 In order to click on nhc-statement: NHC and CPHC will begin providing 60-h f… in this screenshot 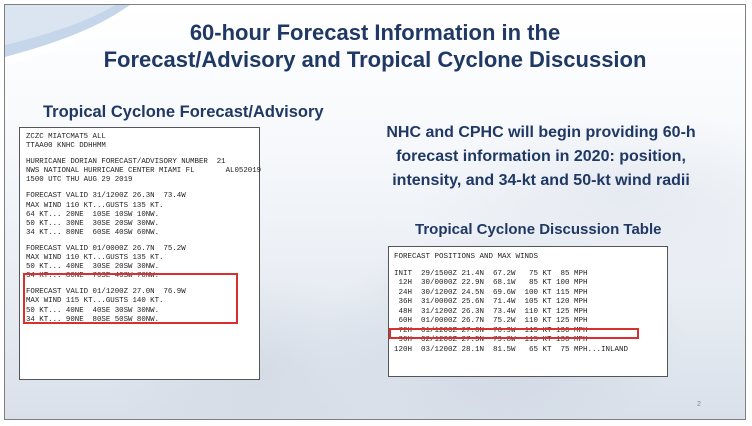, I will do `click(541, 157)`.